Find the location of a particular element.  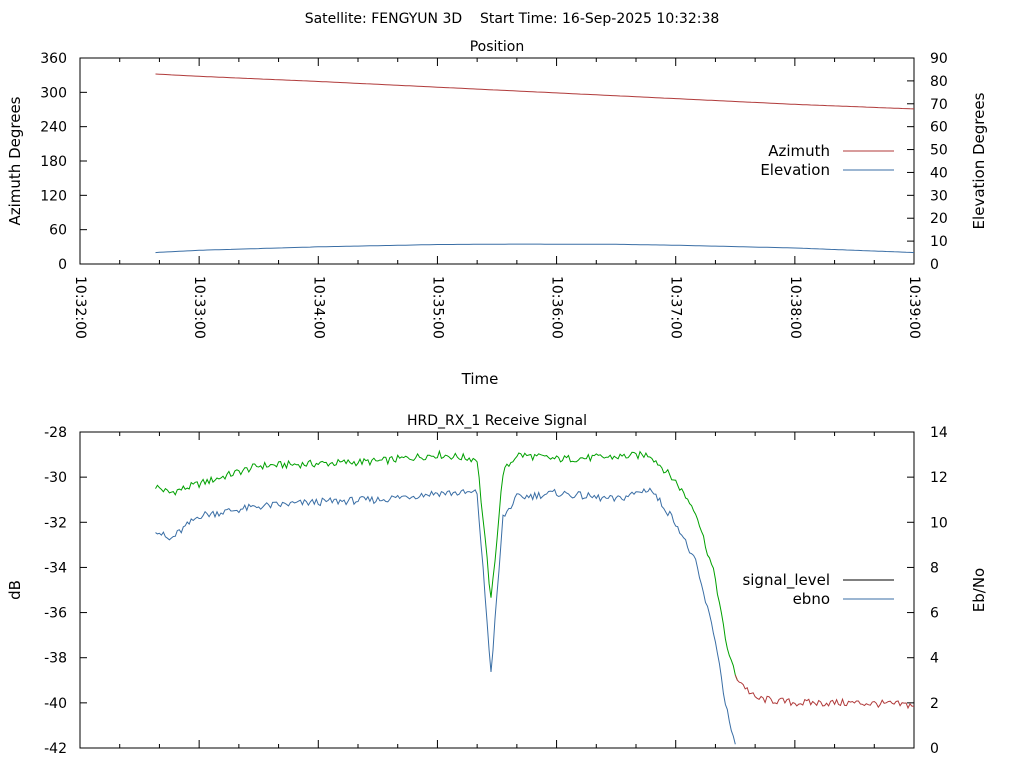

y-tick-label: 360 is located at coordinates (53, 59).